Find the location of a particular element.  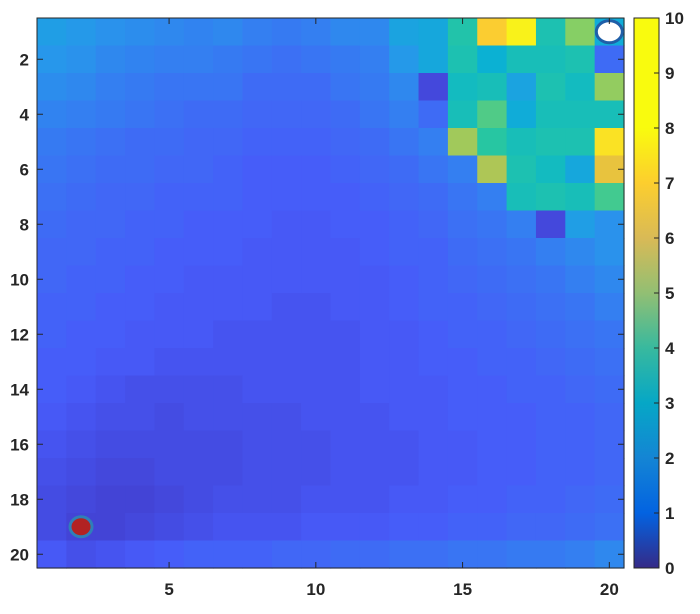

colorbar-ticks: 0 1 2 3 4 5 6 7 8 9 10 is located at coordinates (669, 293).